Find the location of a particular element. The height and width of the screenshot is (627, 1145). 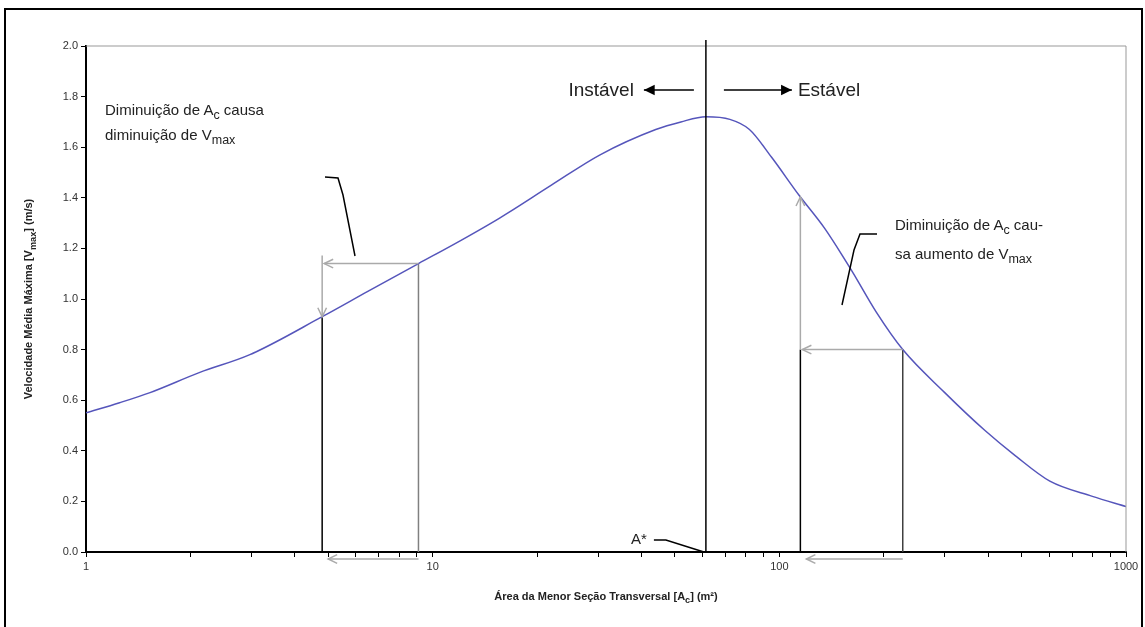

y-tick-label: 0.8 is located at coordinates (70, 348).